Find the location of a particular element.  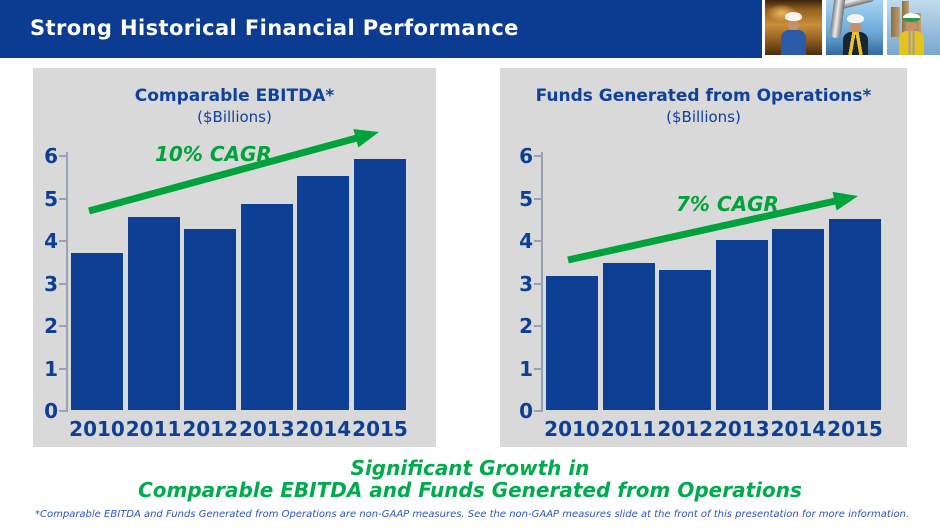

cagr-annotation: 10% CAGR is located at coordinates (213, 154).